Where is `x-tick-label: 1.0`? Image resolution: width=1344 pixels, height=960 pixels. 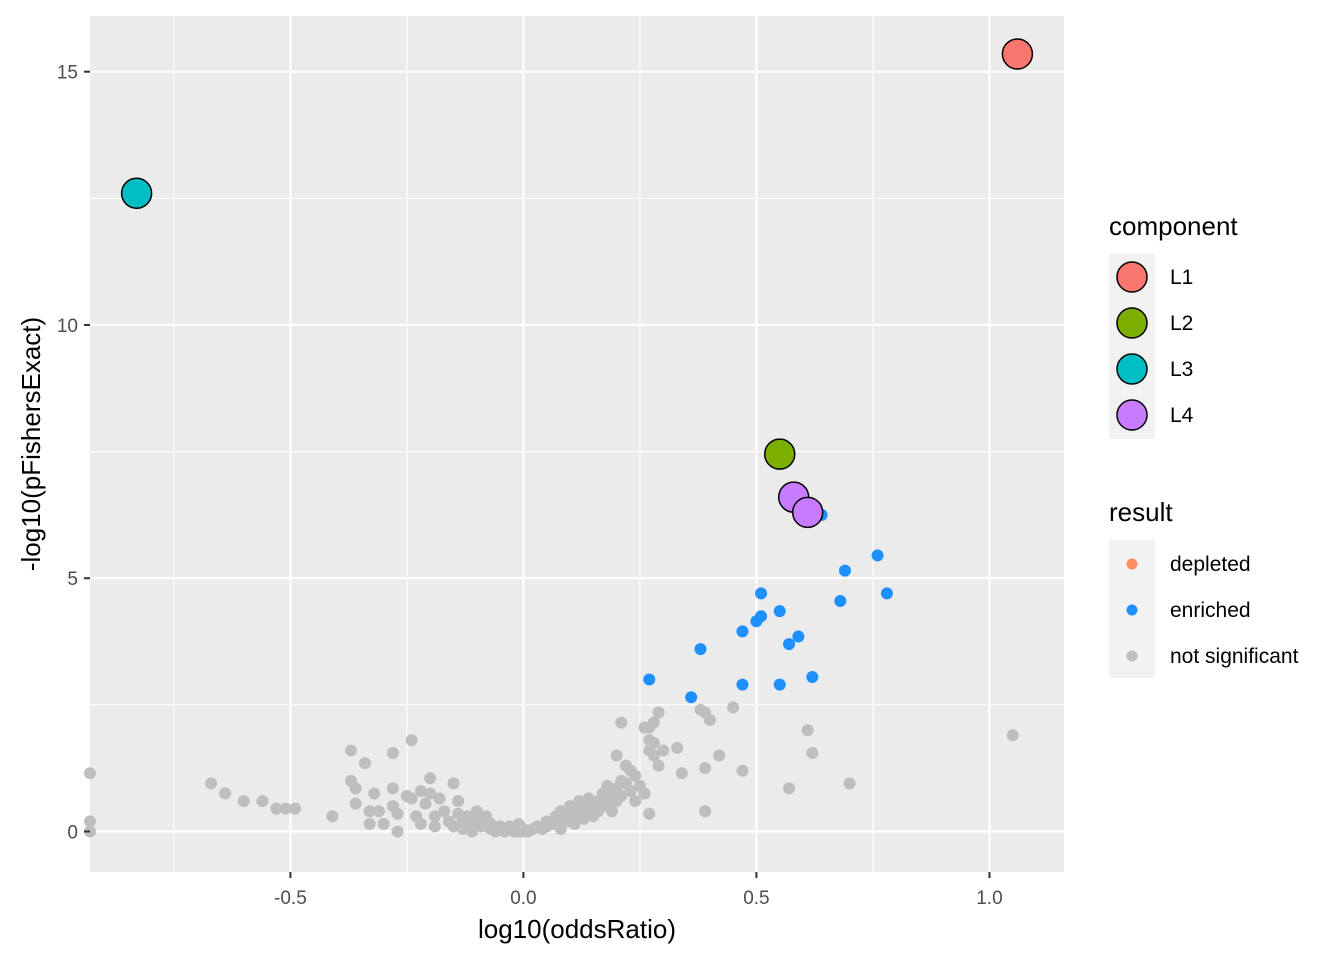
x-tick-label: 1.0 is located at coordinates (989, 898).